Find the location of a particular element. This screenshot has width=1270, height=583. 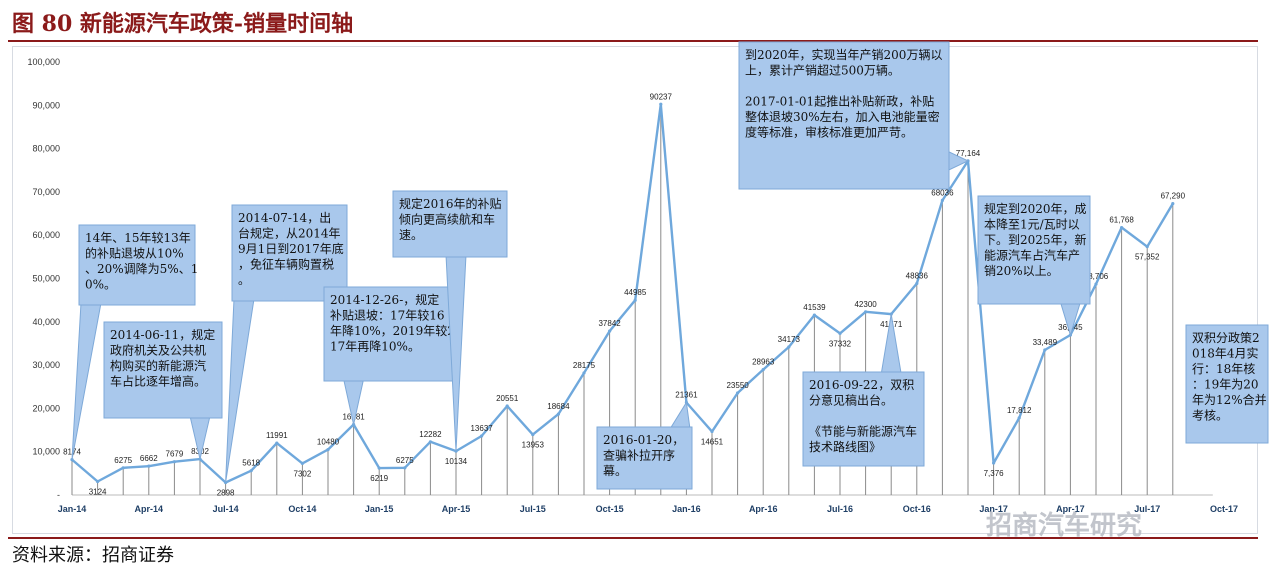

callout-text: 2014-06-11，规定政府机关及公共机构购买的新能源汽车占比逐年增高。 is located at coordinates (162, 358).